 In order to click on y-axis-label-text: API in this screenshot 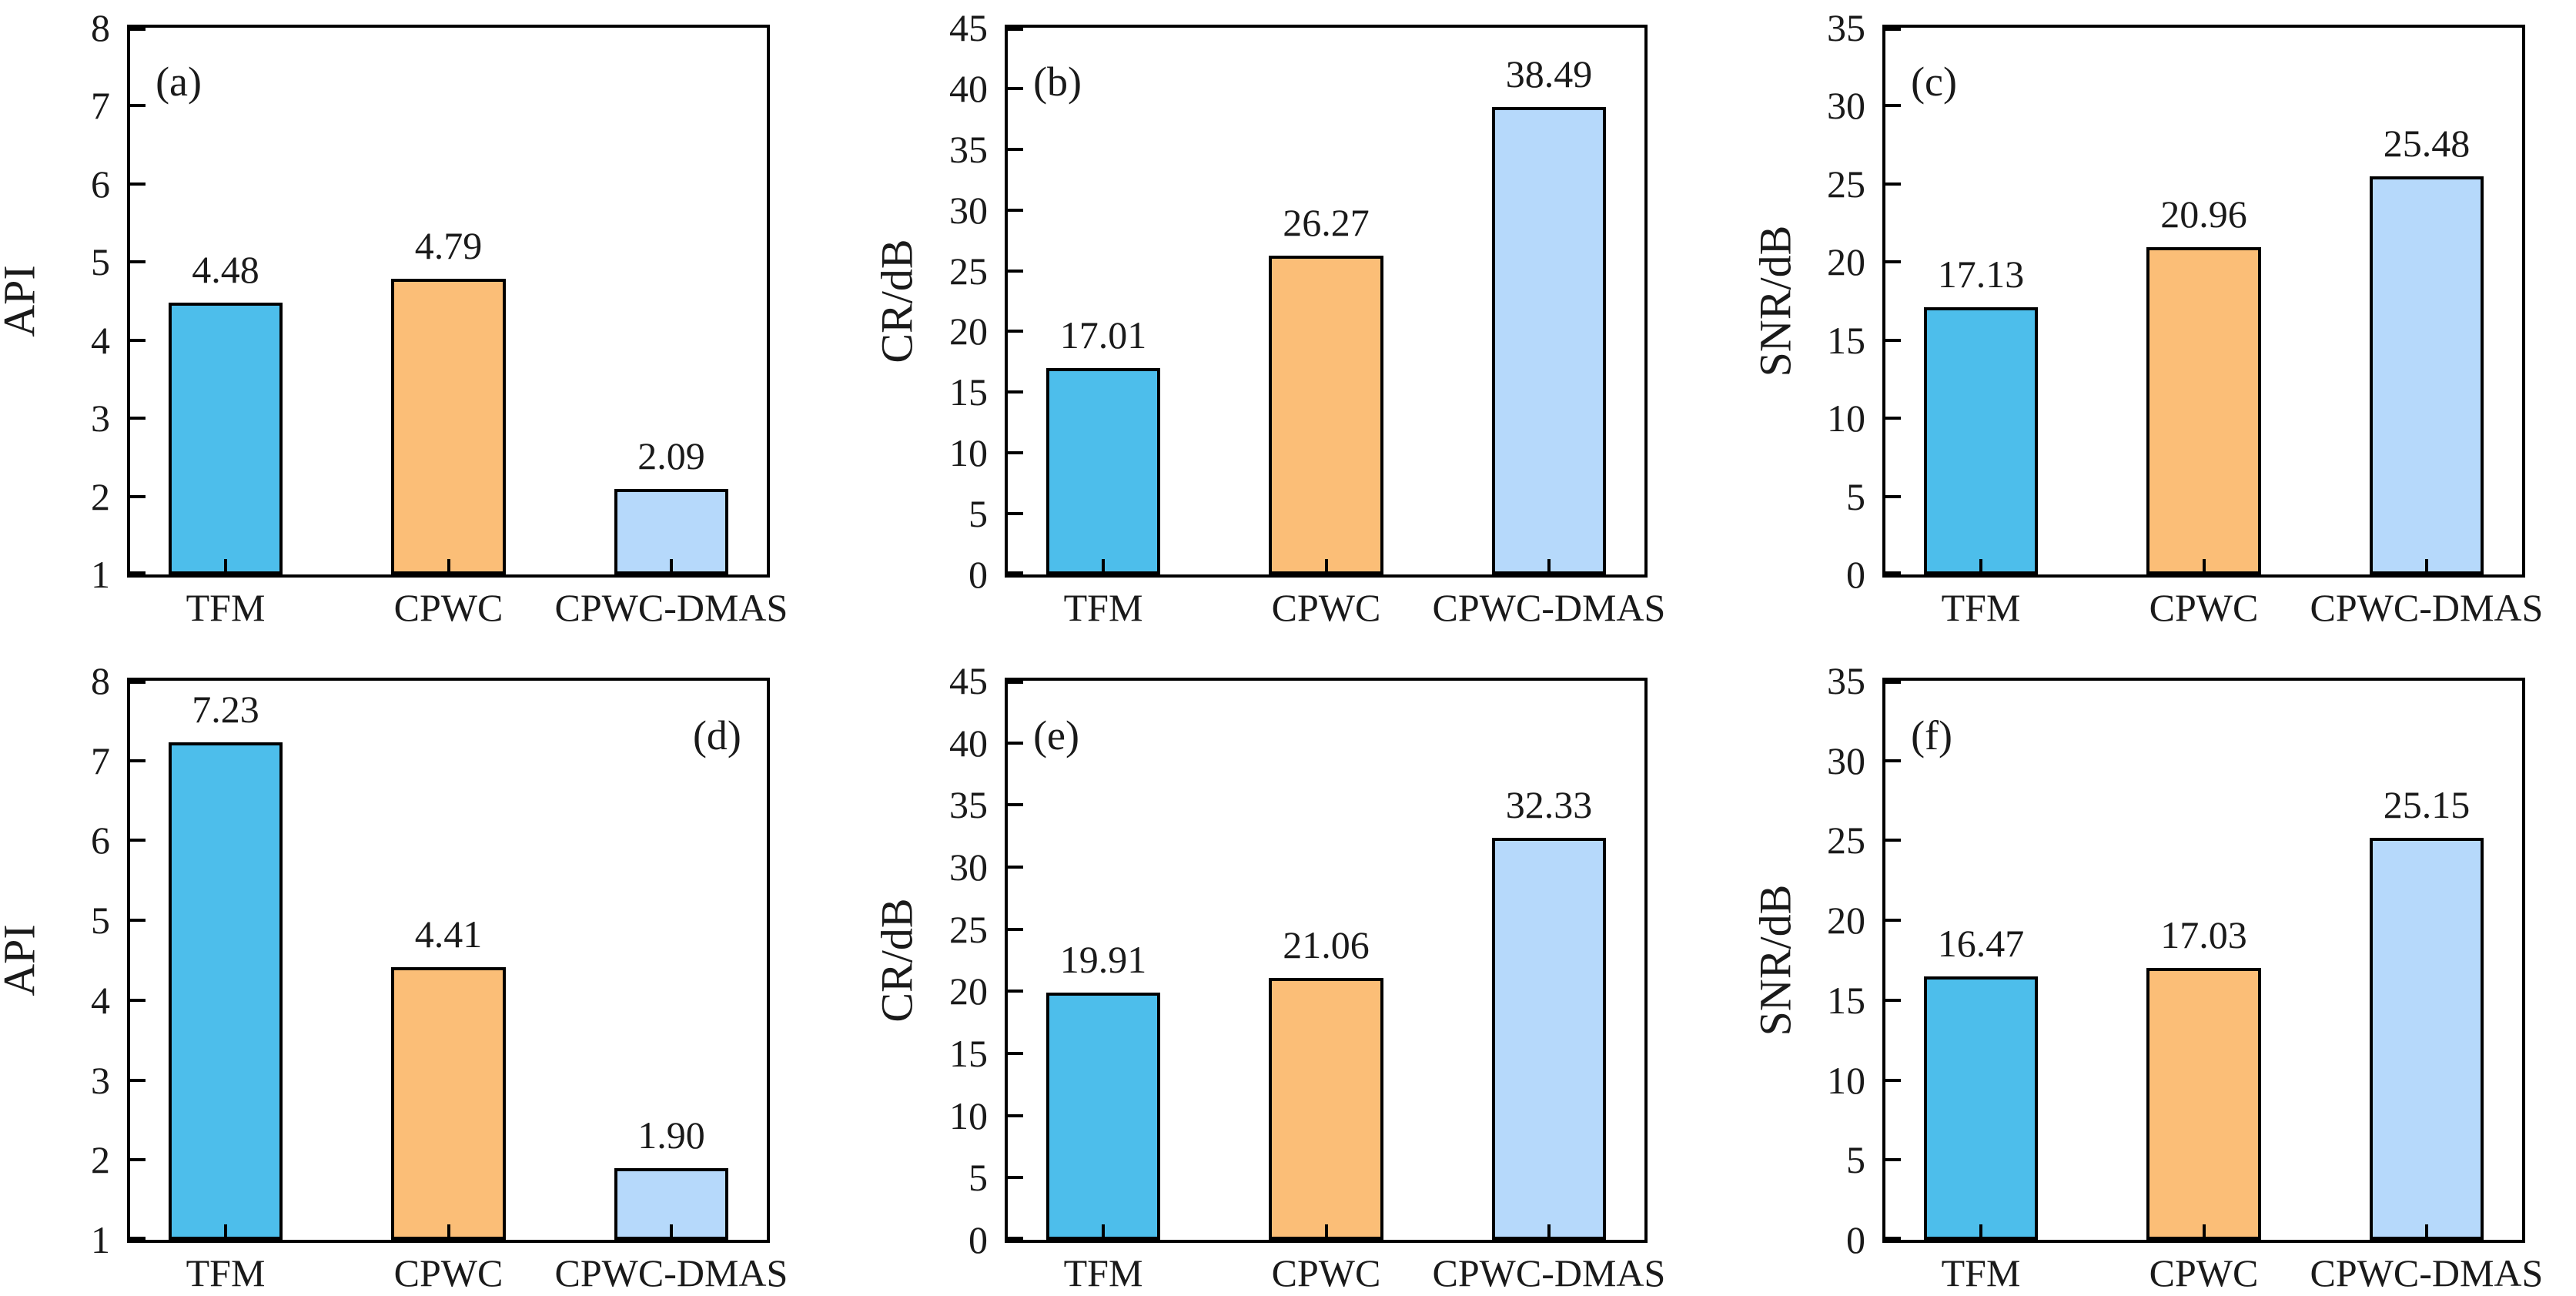, I will do `click(22, 301)`.